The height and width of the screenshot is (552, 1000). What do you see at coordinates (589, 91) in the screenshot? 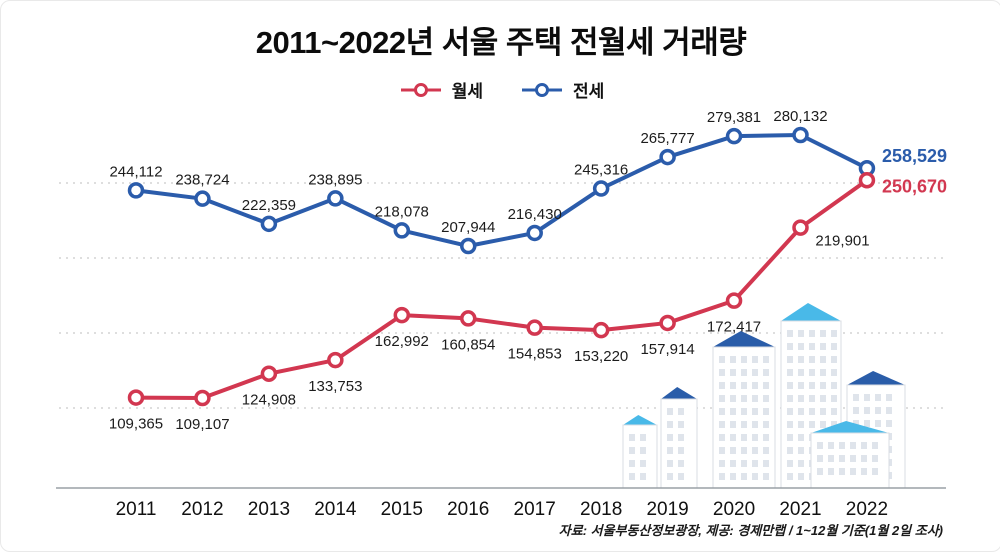
I see `legend-label-jeonse: 전세` at bounding box center [589, 91].